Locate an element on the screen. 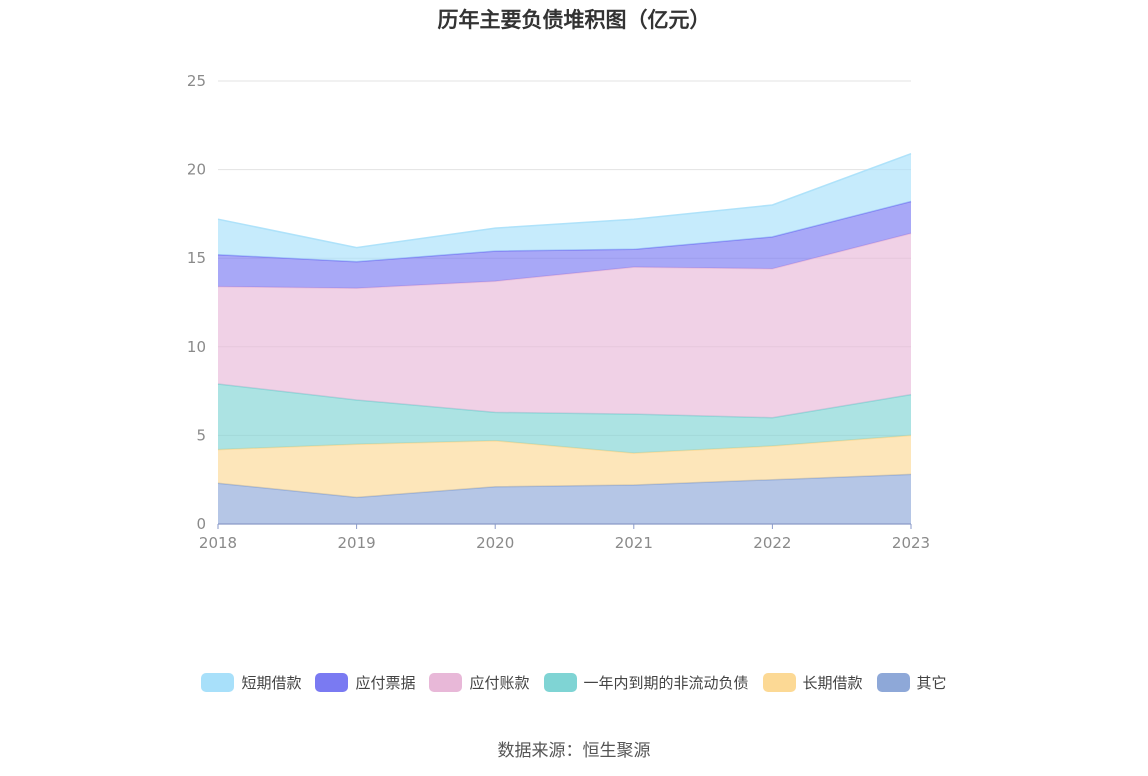 Image resolution: width=1148 pixels, height=776 pixels. legend-label: 其它 is located at coordinates (931, 683).